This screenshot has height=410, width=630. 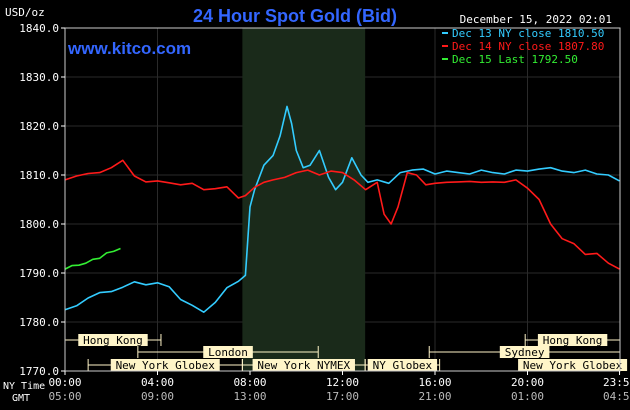 What do you see at coordinates (64, 382) in the screenshot?
I see `x-tick-label-ny: 00:00` at bounding box center [64, 382].